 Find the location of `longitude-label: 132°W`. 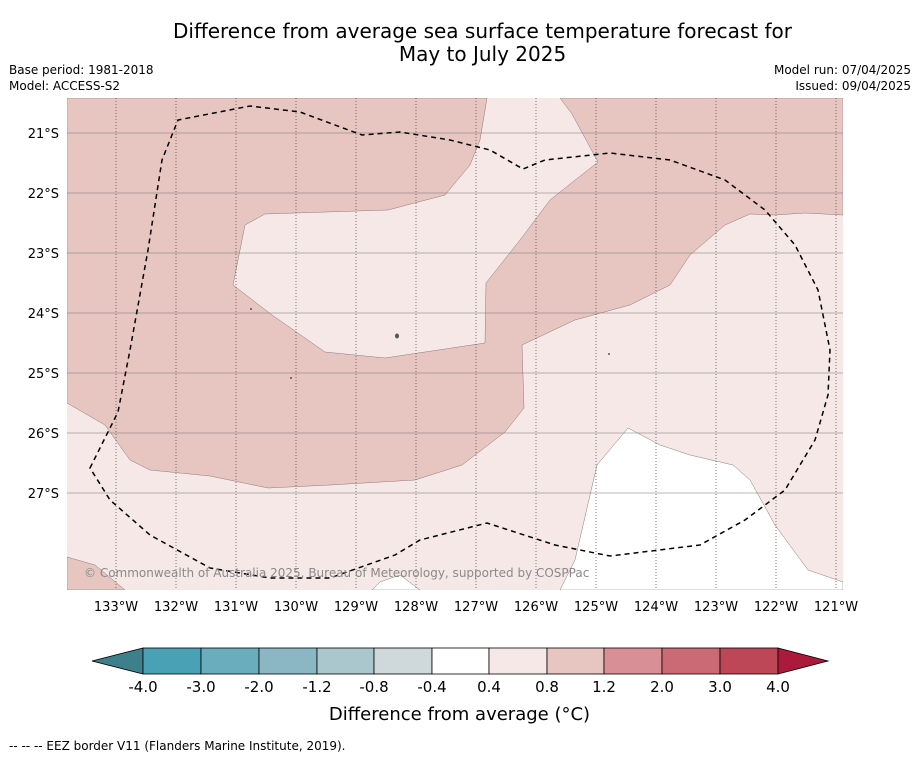

longitude-label: 132°W is located at coordinates (176, 607).